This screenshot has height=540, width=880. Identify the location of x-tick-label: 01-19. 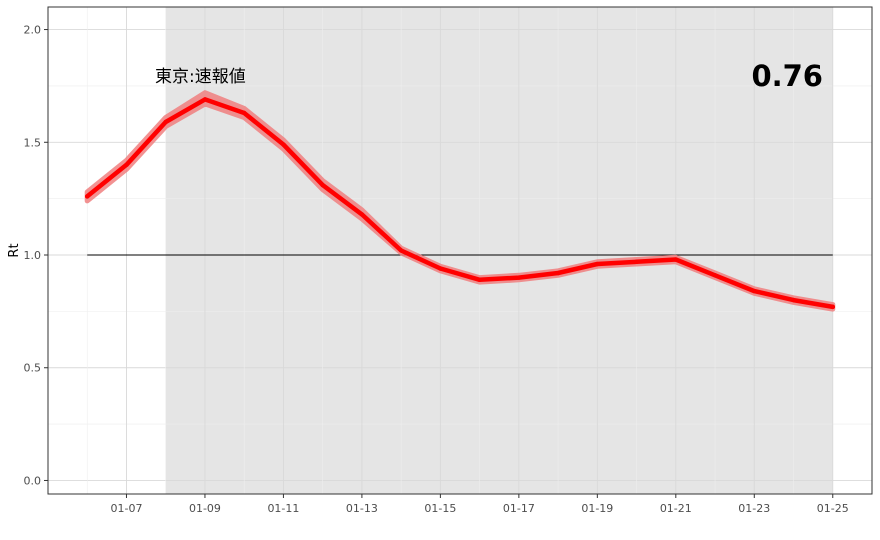
(597, 508).